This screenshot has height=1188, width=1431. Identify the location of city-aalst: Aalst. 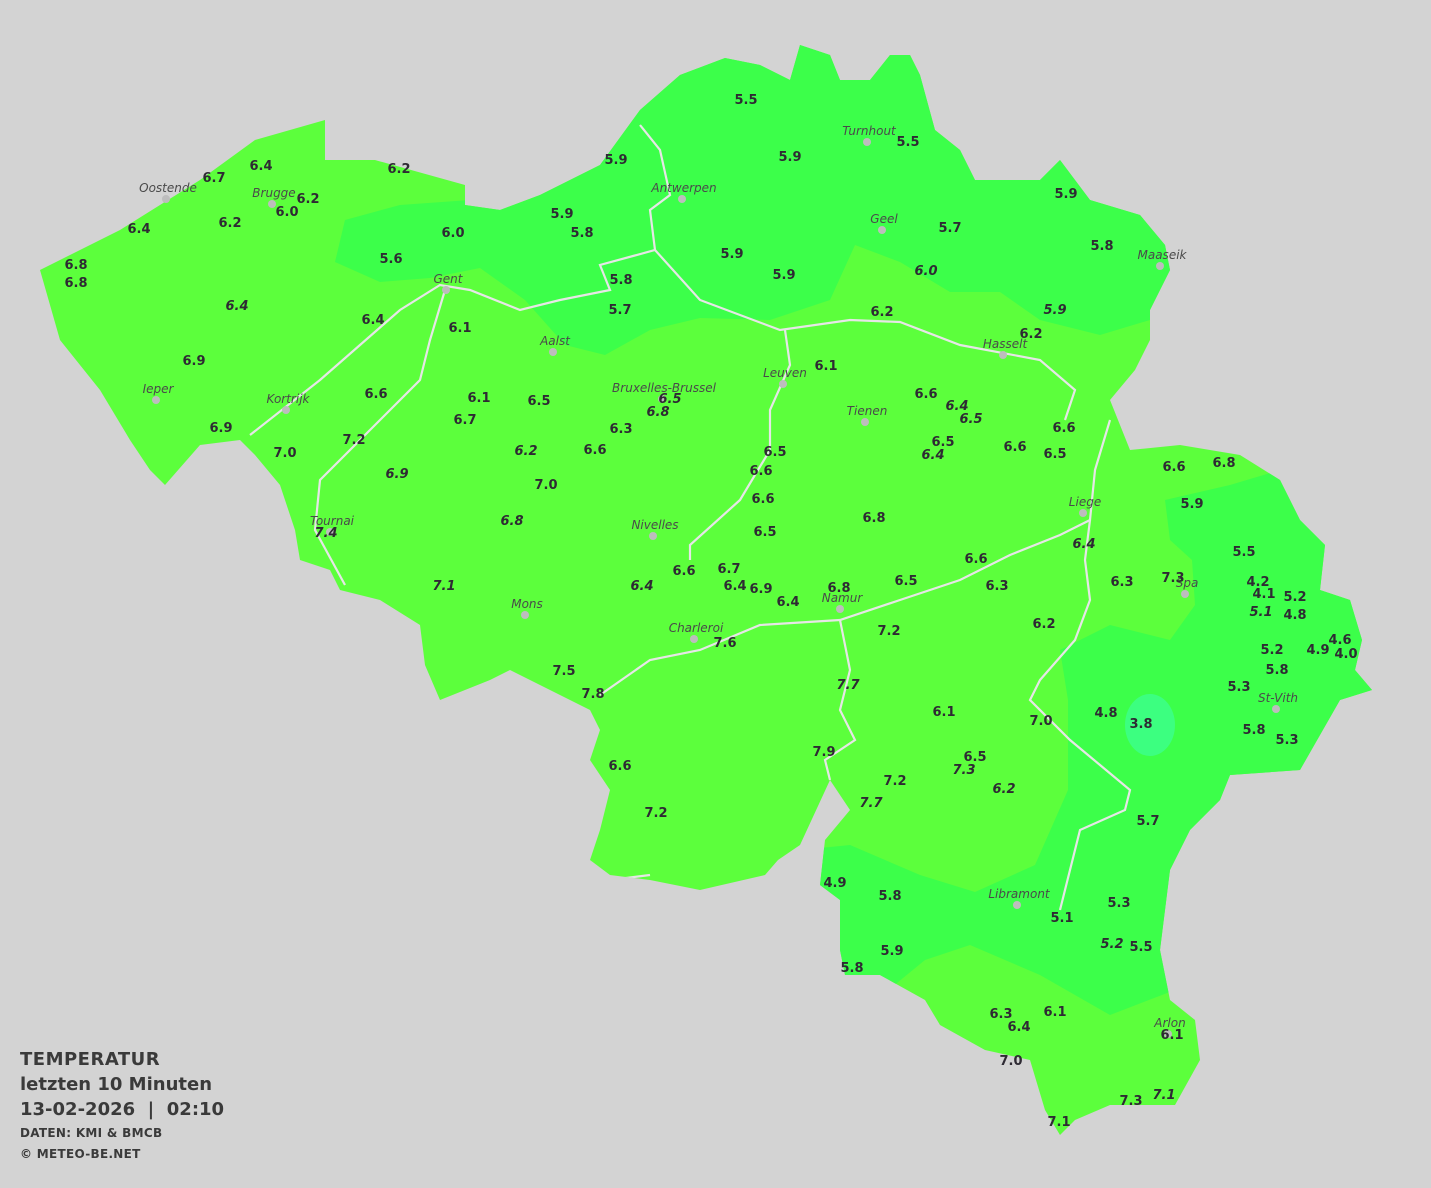
(555, 345).